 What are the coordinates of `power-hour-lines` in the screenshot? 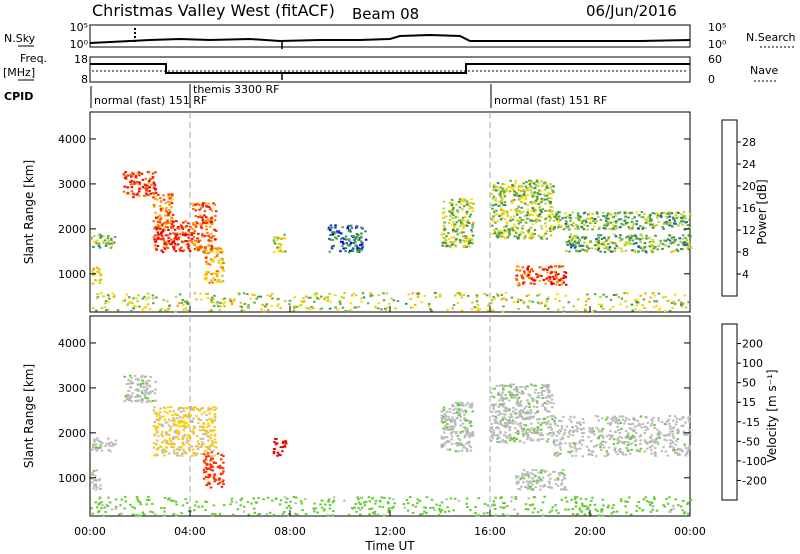 It's located at (340, 212).